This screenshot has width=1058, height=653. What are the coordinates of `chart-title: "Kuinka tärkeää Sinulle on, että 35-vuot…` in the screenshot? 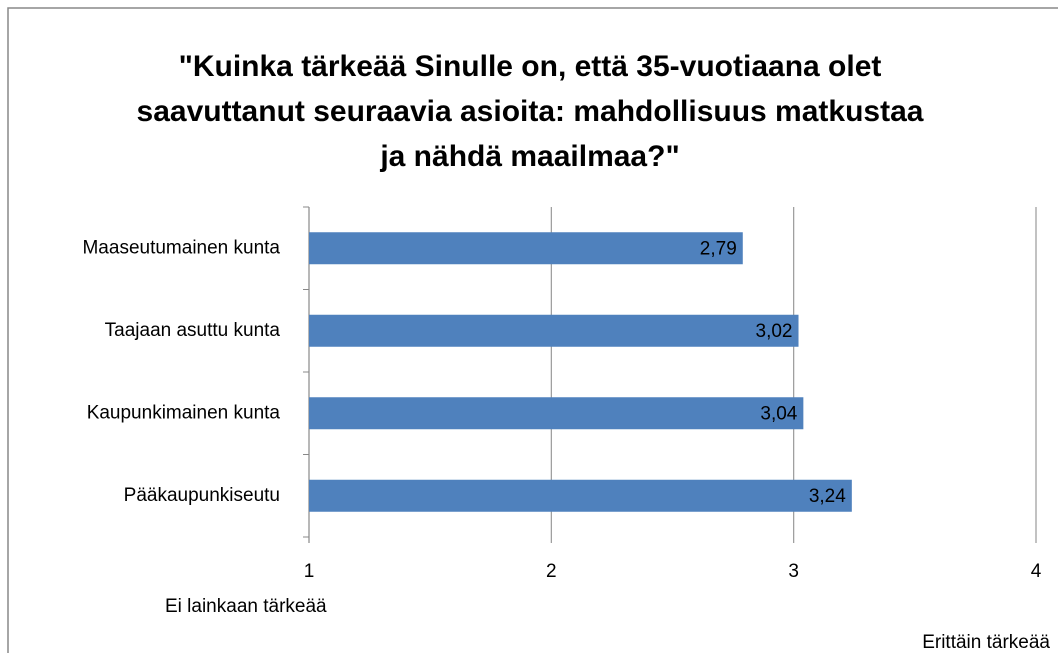 It's located at (530, 111).